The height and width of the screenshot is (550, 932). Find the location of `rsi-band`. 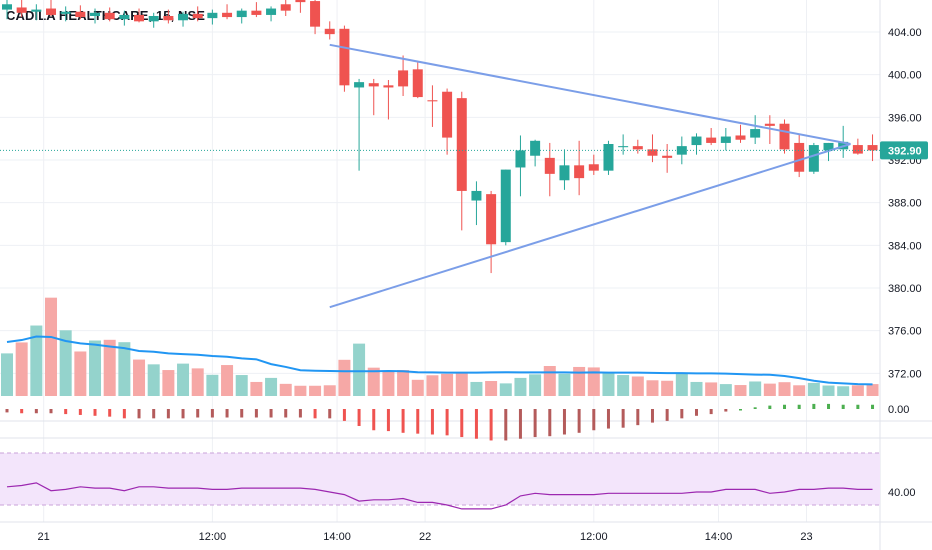

rsi-band is located at coordinates (440, 479).